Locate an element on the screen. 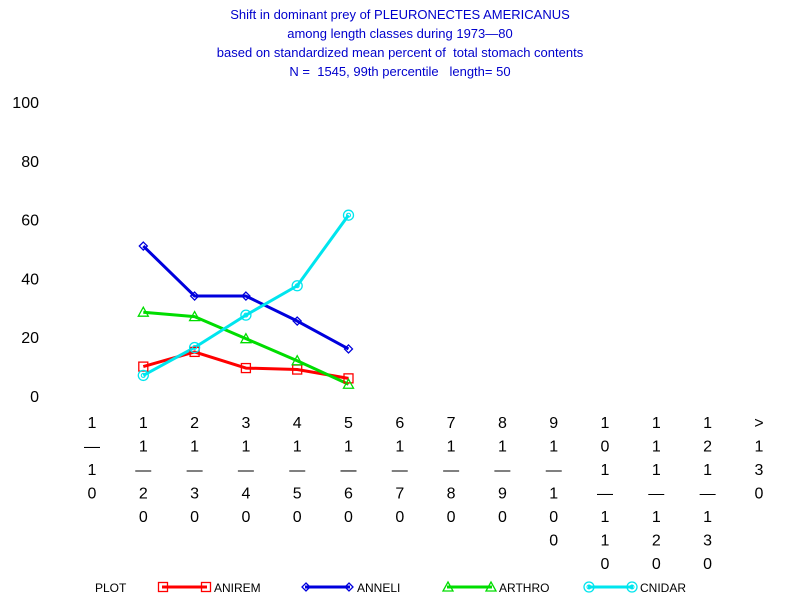 The width and height of the screenshot is (800, 600). x-tick-label: 1 — 1 0 is located at coordinates (92, 459).